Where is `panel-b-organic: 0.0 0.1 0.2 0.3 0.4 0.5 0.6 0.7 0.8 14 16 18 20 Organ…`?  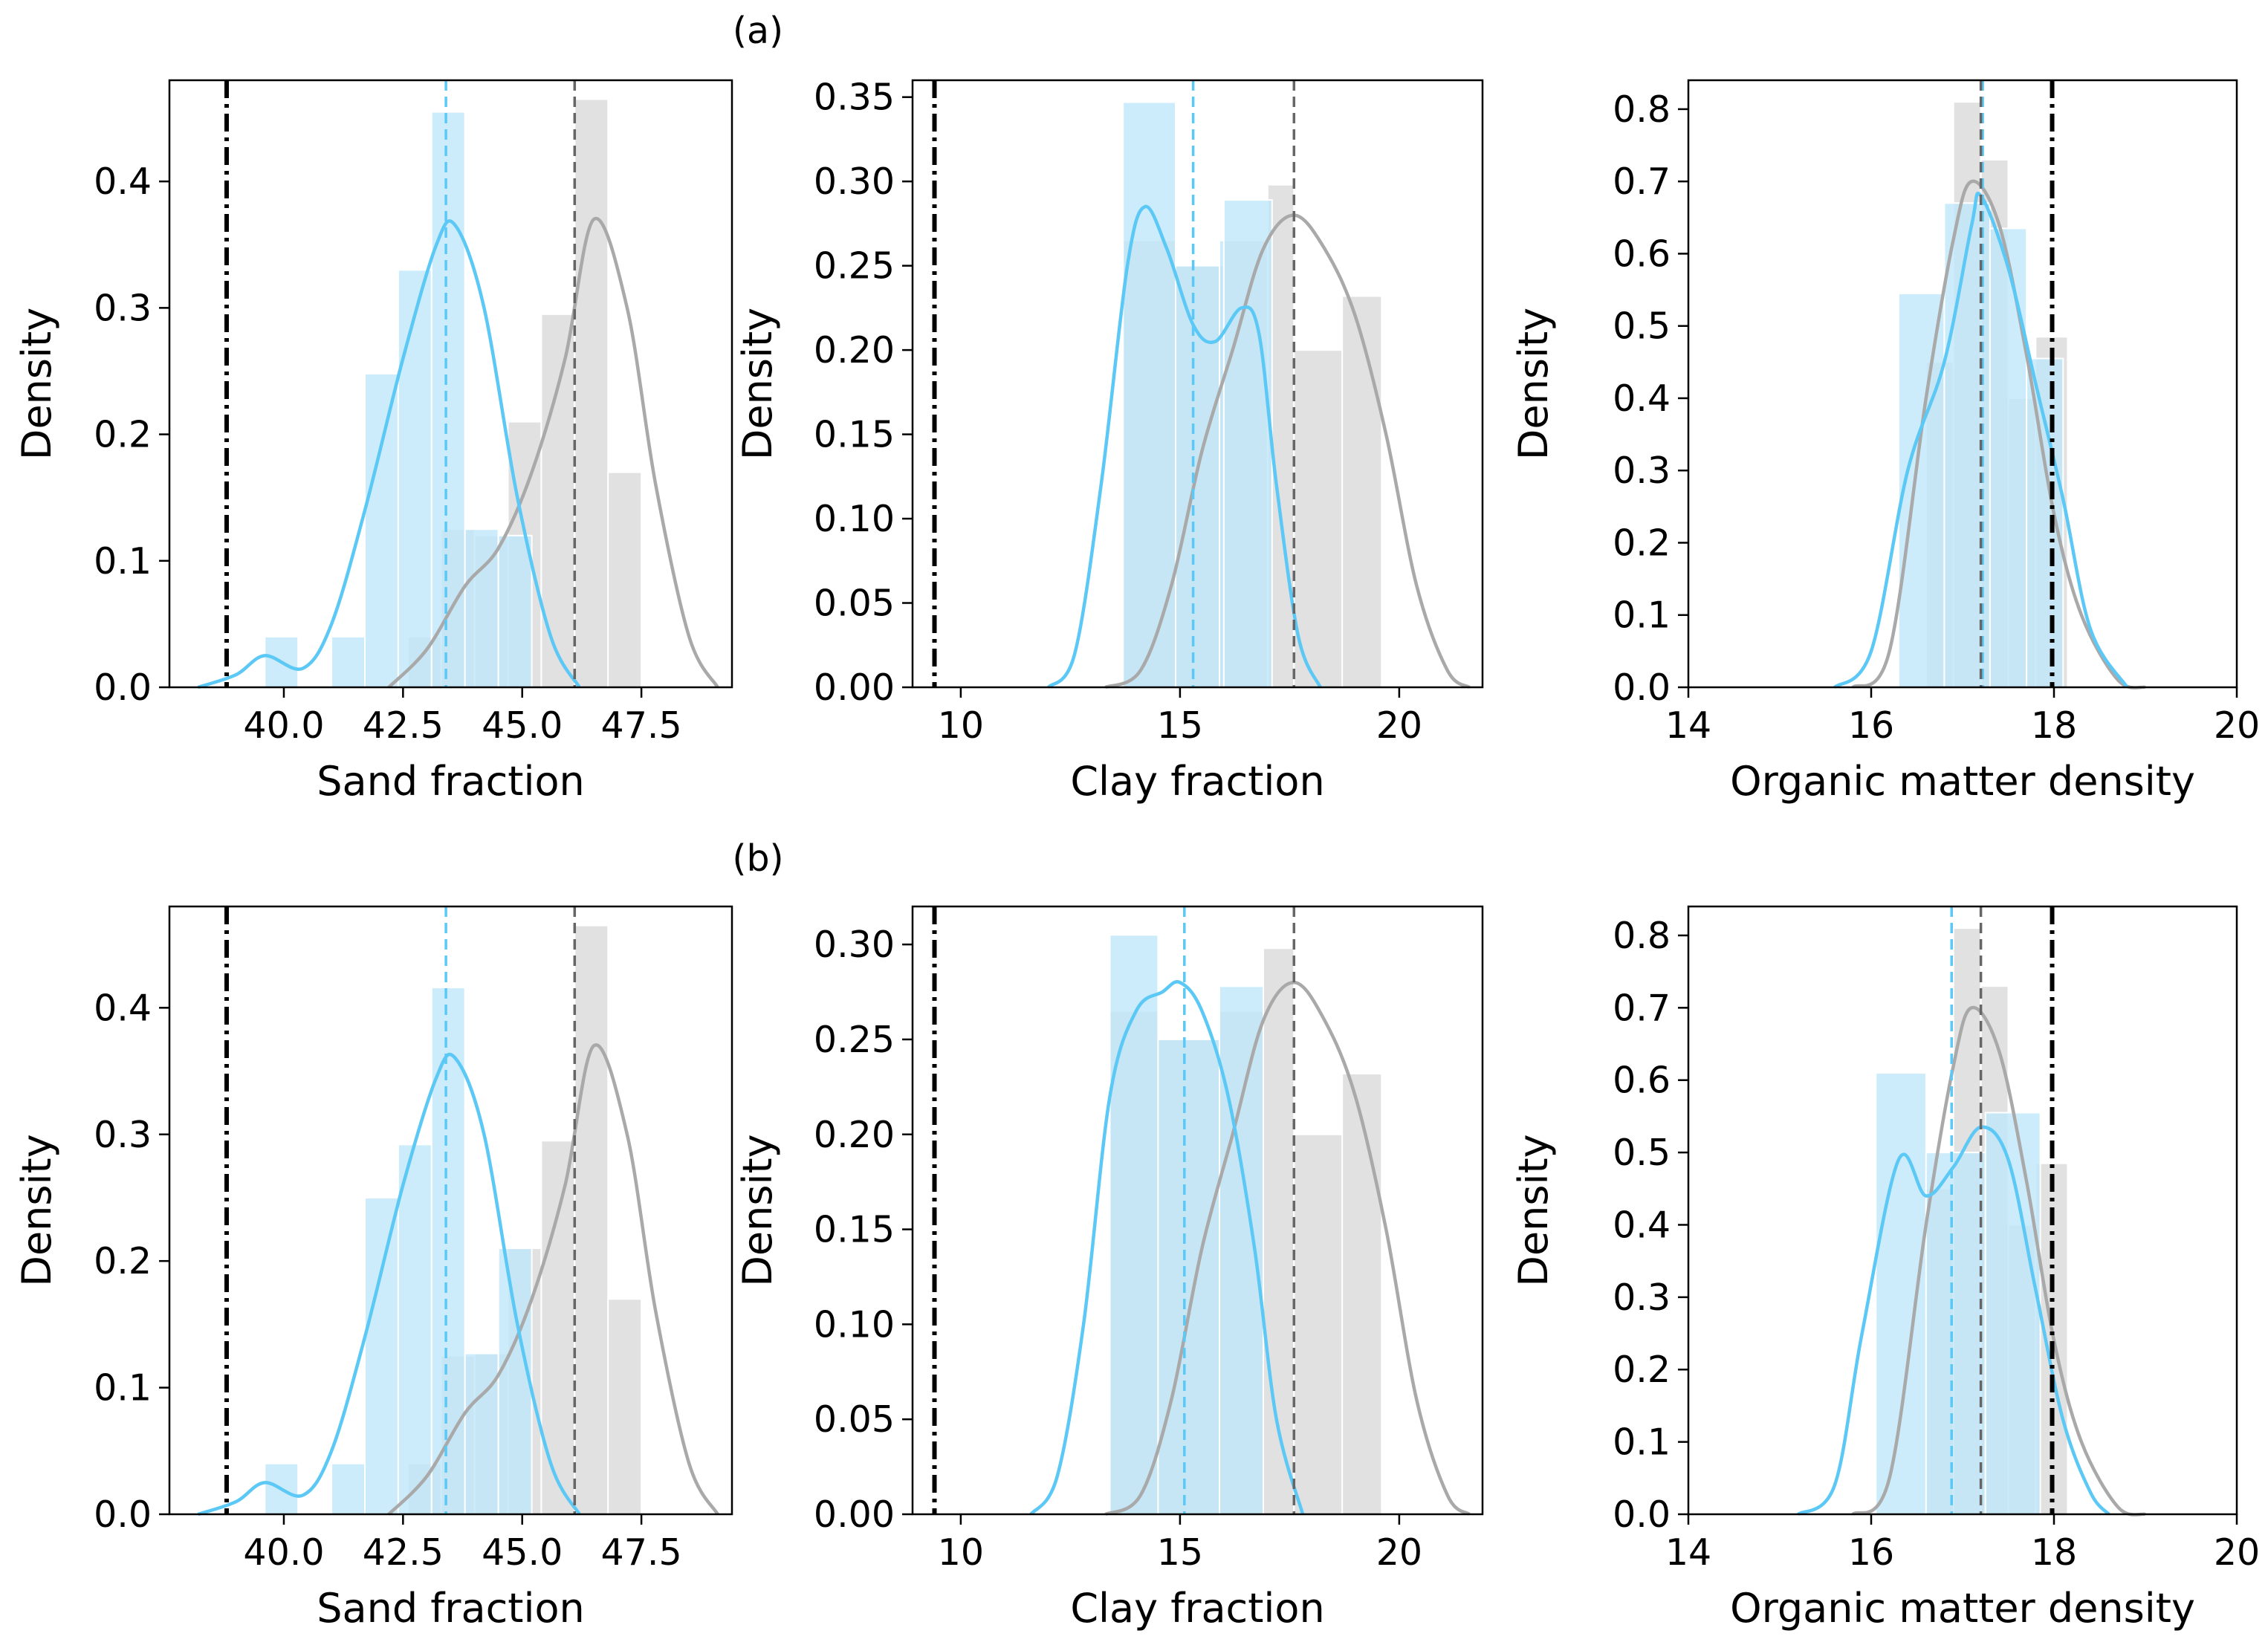
panel-b-organic: 0.0 0.1 0.2 0.3 0.4 0.5 0.6 0.7 0.8 14 16 18 20 Organ… is located at coordinates (1885, 1268).